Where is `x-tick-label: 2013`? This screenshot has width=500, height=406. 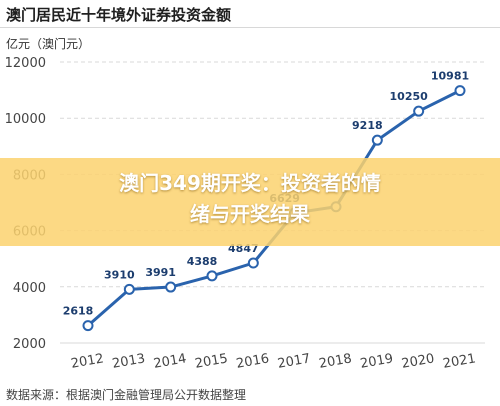 x-tick-label: 2013 is located at coordinates (128, 361).